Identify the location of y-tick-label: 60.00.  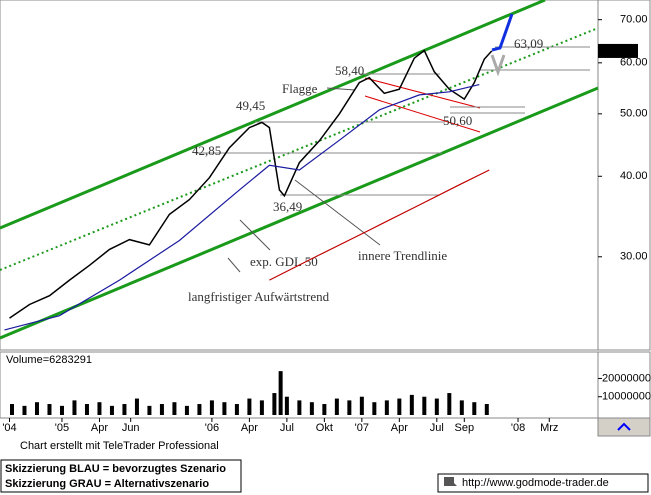
(634, 63).